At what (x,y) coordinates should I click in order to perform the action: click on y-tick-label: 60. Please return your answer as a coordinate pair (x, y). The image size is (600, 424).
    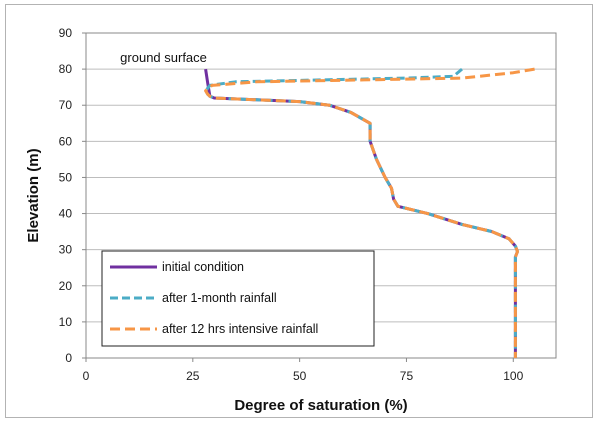
    Looking at the image, I should click on (66, 141).